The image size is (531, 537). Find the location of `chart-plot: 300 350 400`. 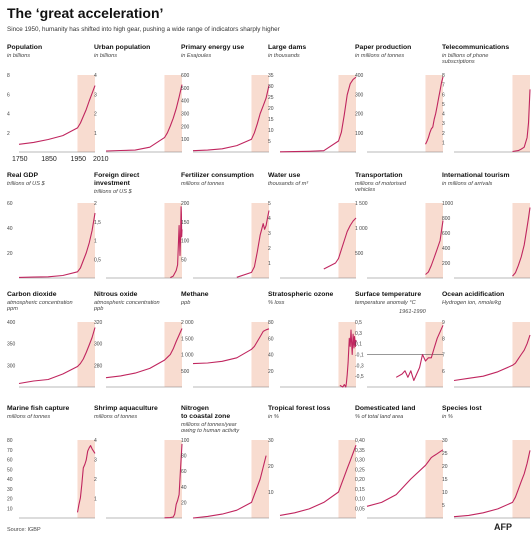

chart-plot: 300 350 400 is located at coordinates (51, 354).